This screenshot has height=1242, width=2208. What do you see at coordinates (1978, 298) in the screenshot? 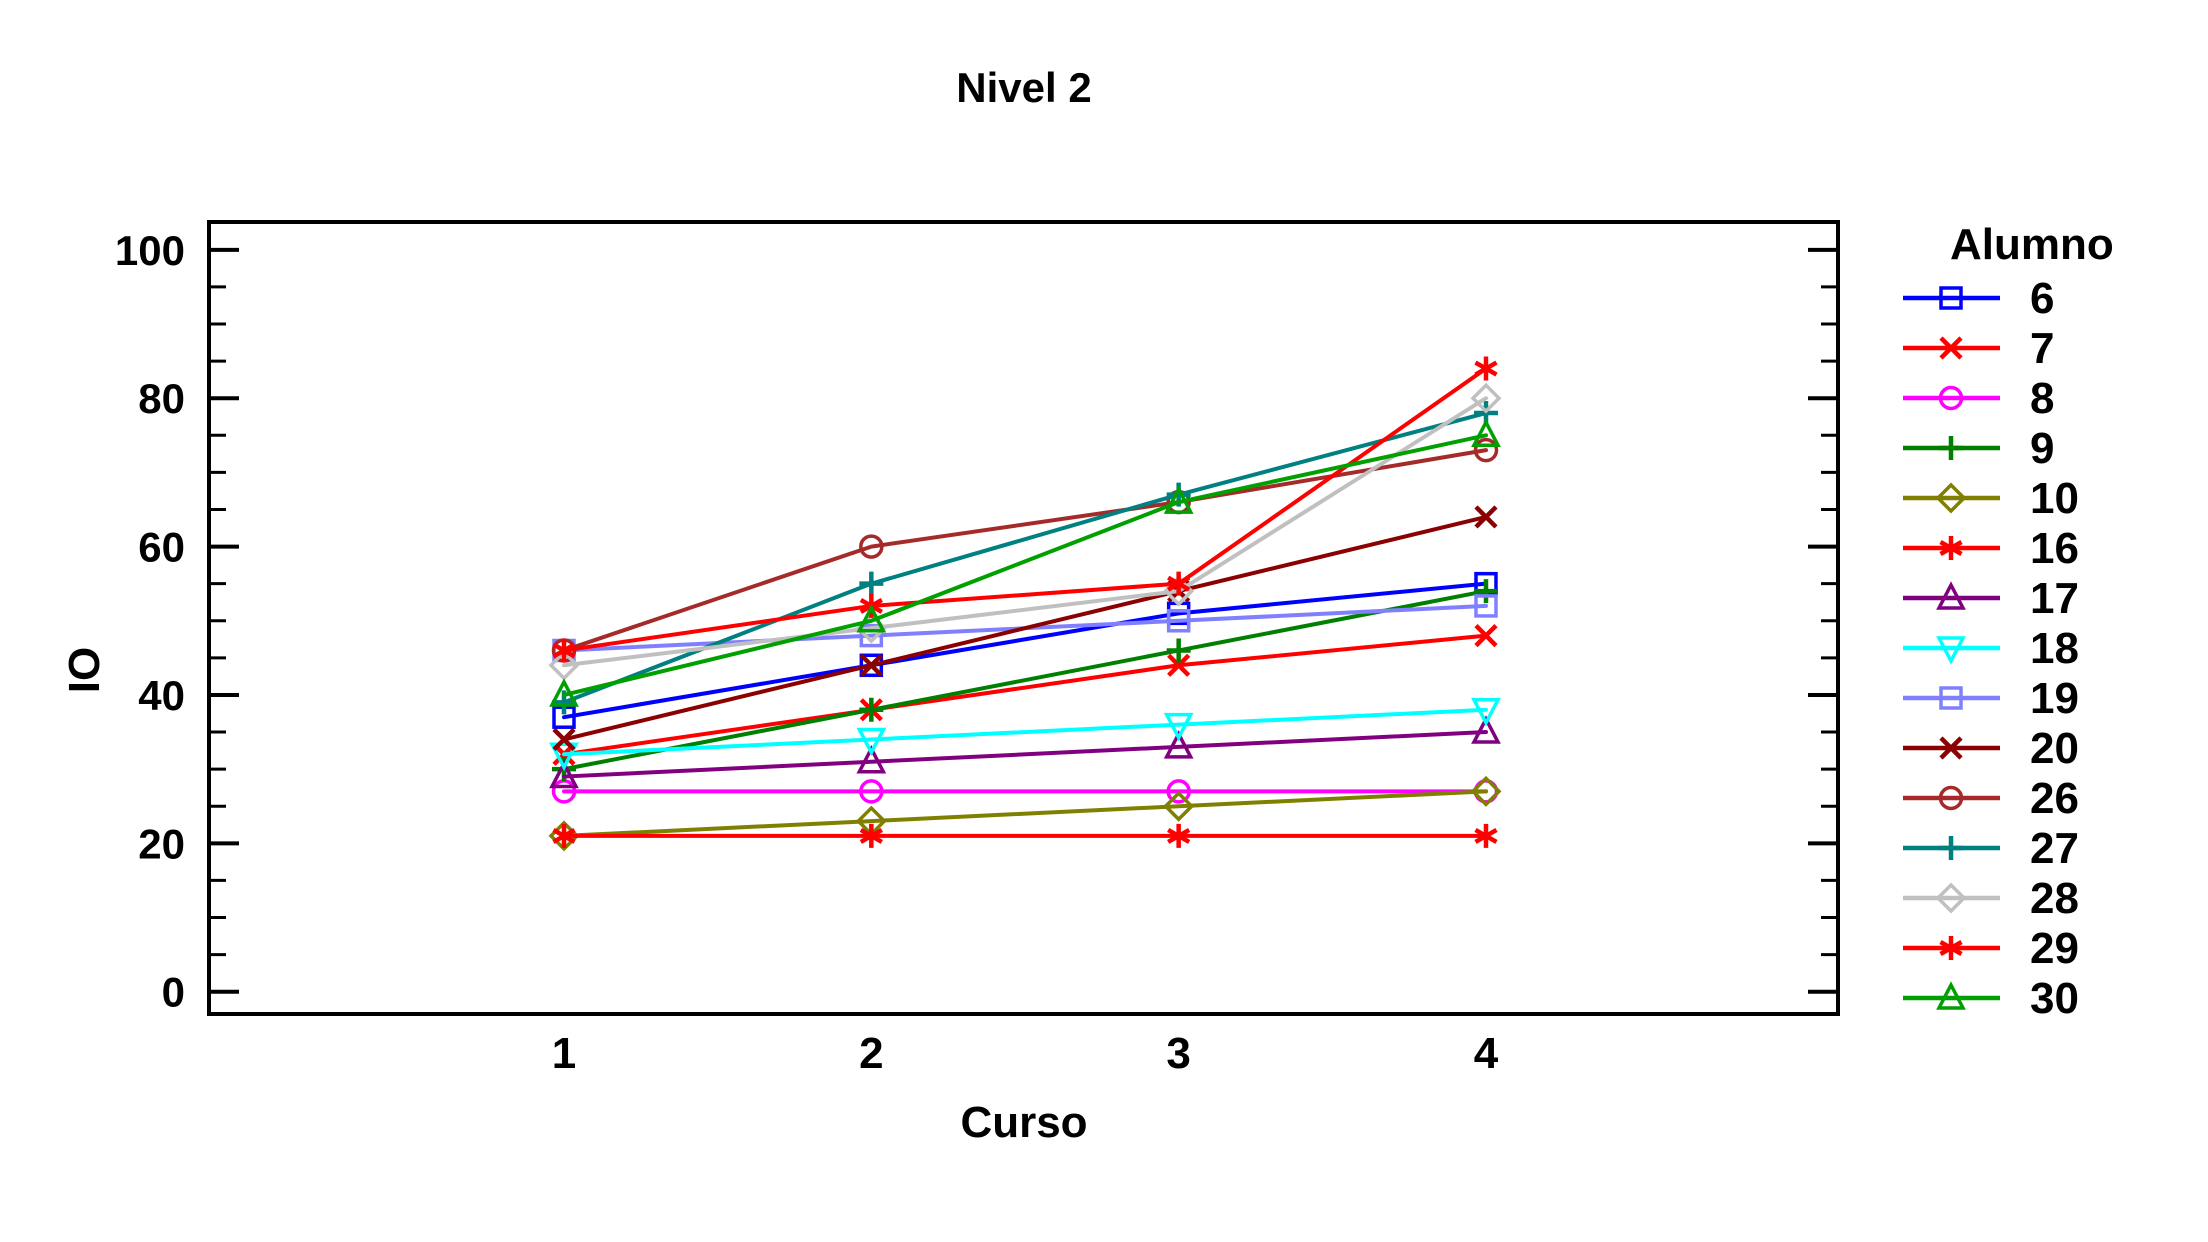
I see `legend-entry: 6` at bounding box center [1978, 298].